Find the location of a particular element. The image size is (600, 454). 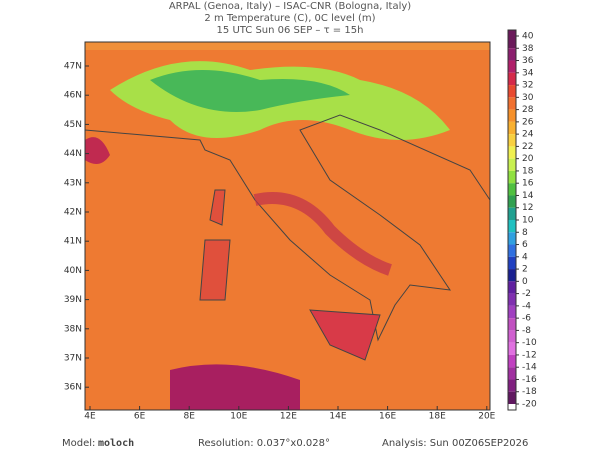

lat-label: 46N is located at coordinates (73, 96).